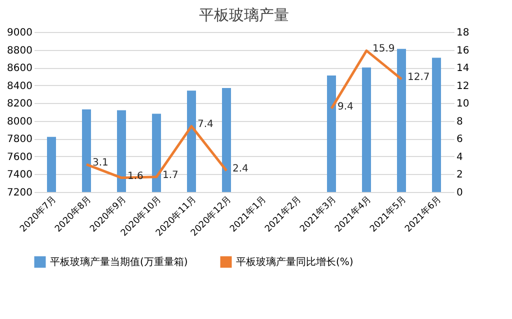 The width and height of the screenshot is (512, 319). I want to click on y2-tick-label: 10, so click(463, 104).